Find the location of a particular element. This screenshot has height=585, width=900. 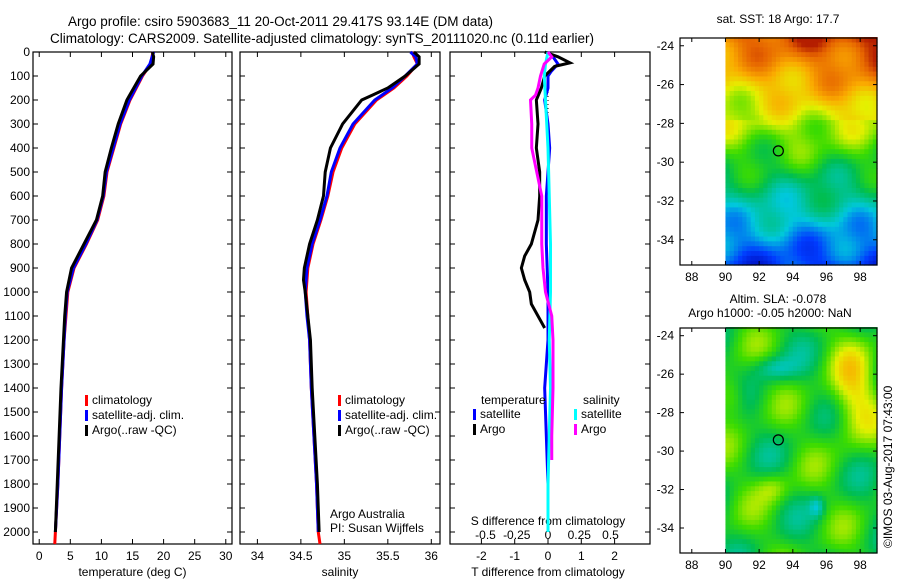

x-tick-label: 96 is located at coordinates (827, 565).